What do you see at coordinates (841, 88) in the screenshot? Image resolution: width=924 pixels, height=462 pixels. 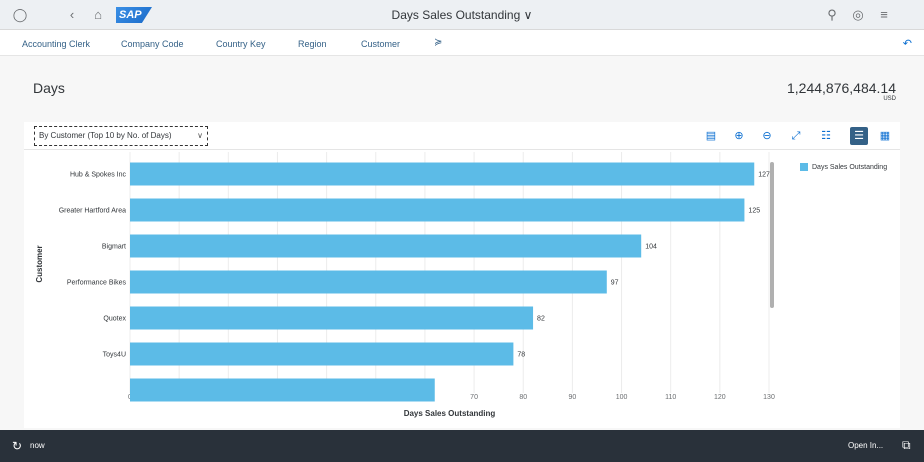 I see `kpi-value: 1,244,876,484.14` at bounding box center [841, 88].